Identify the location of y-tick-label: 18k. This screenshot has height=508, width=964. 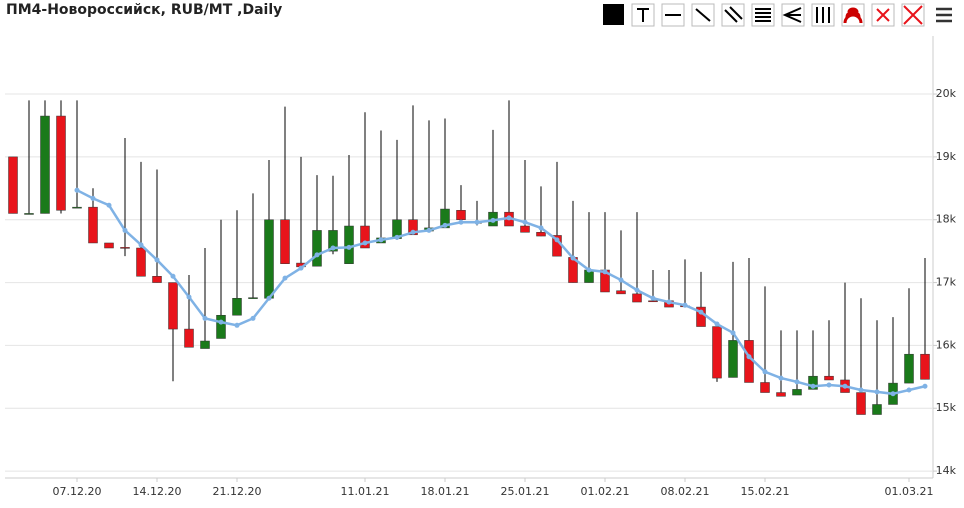
(946, 219).